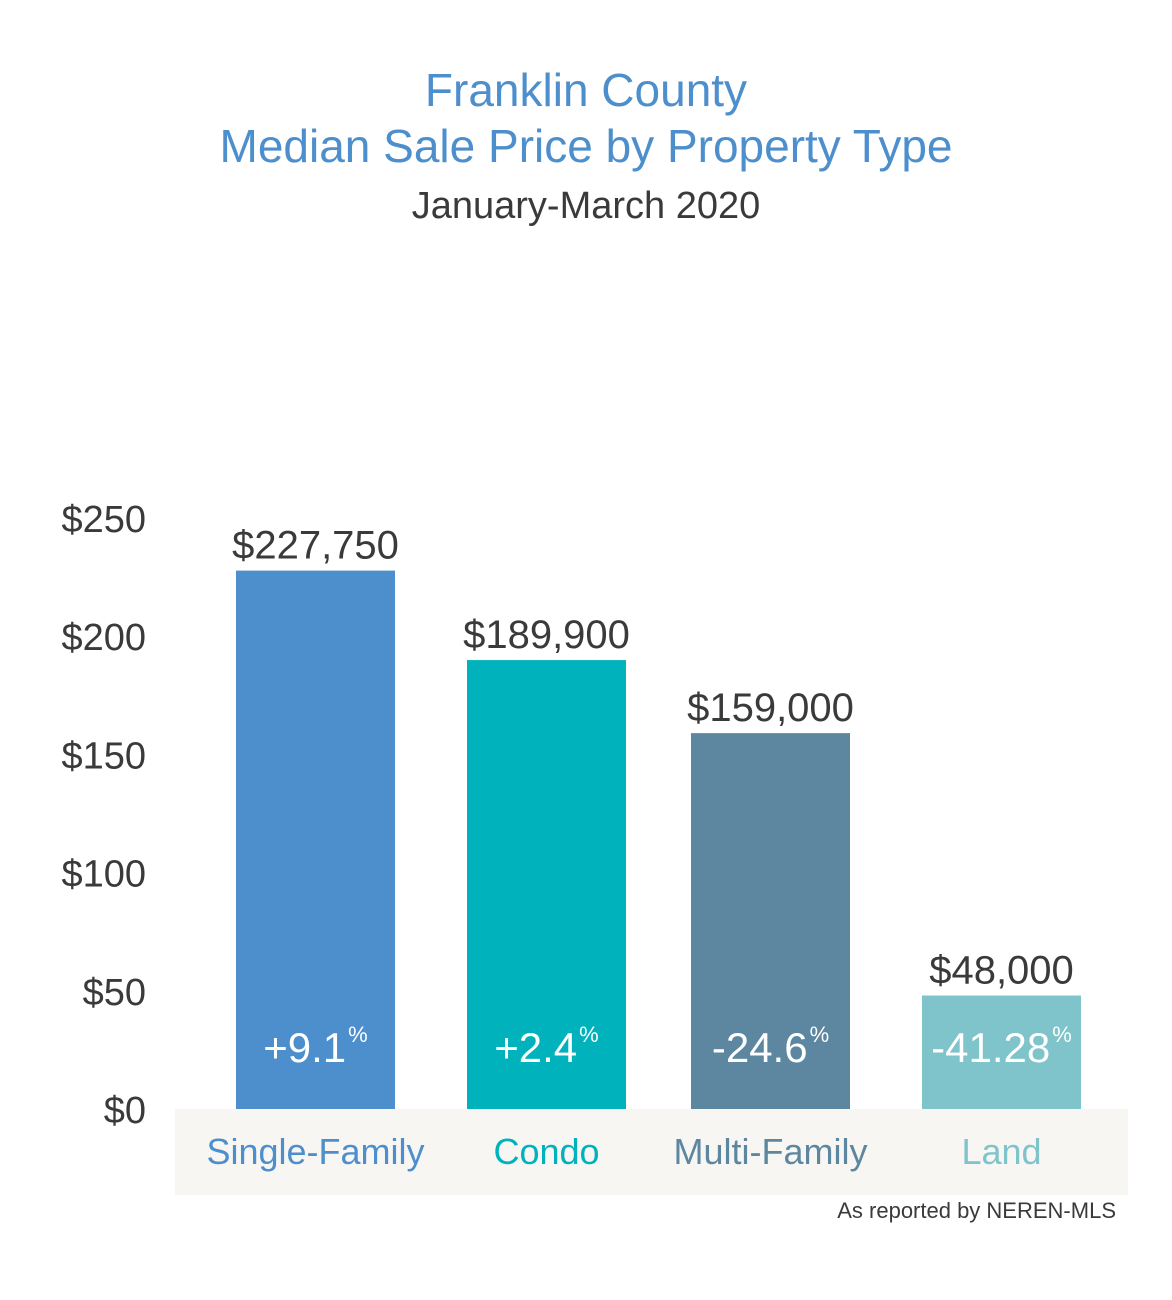 The width and height of the screenshot is (1172, 1300). I want to click on y-tick-label: $50, so click(114, 993).